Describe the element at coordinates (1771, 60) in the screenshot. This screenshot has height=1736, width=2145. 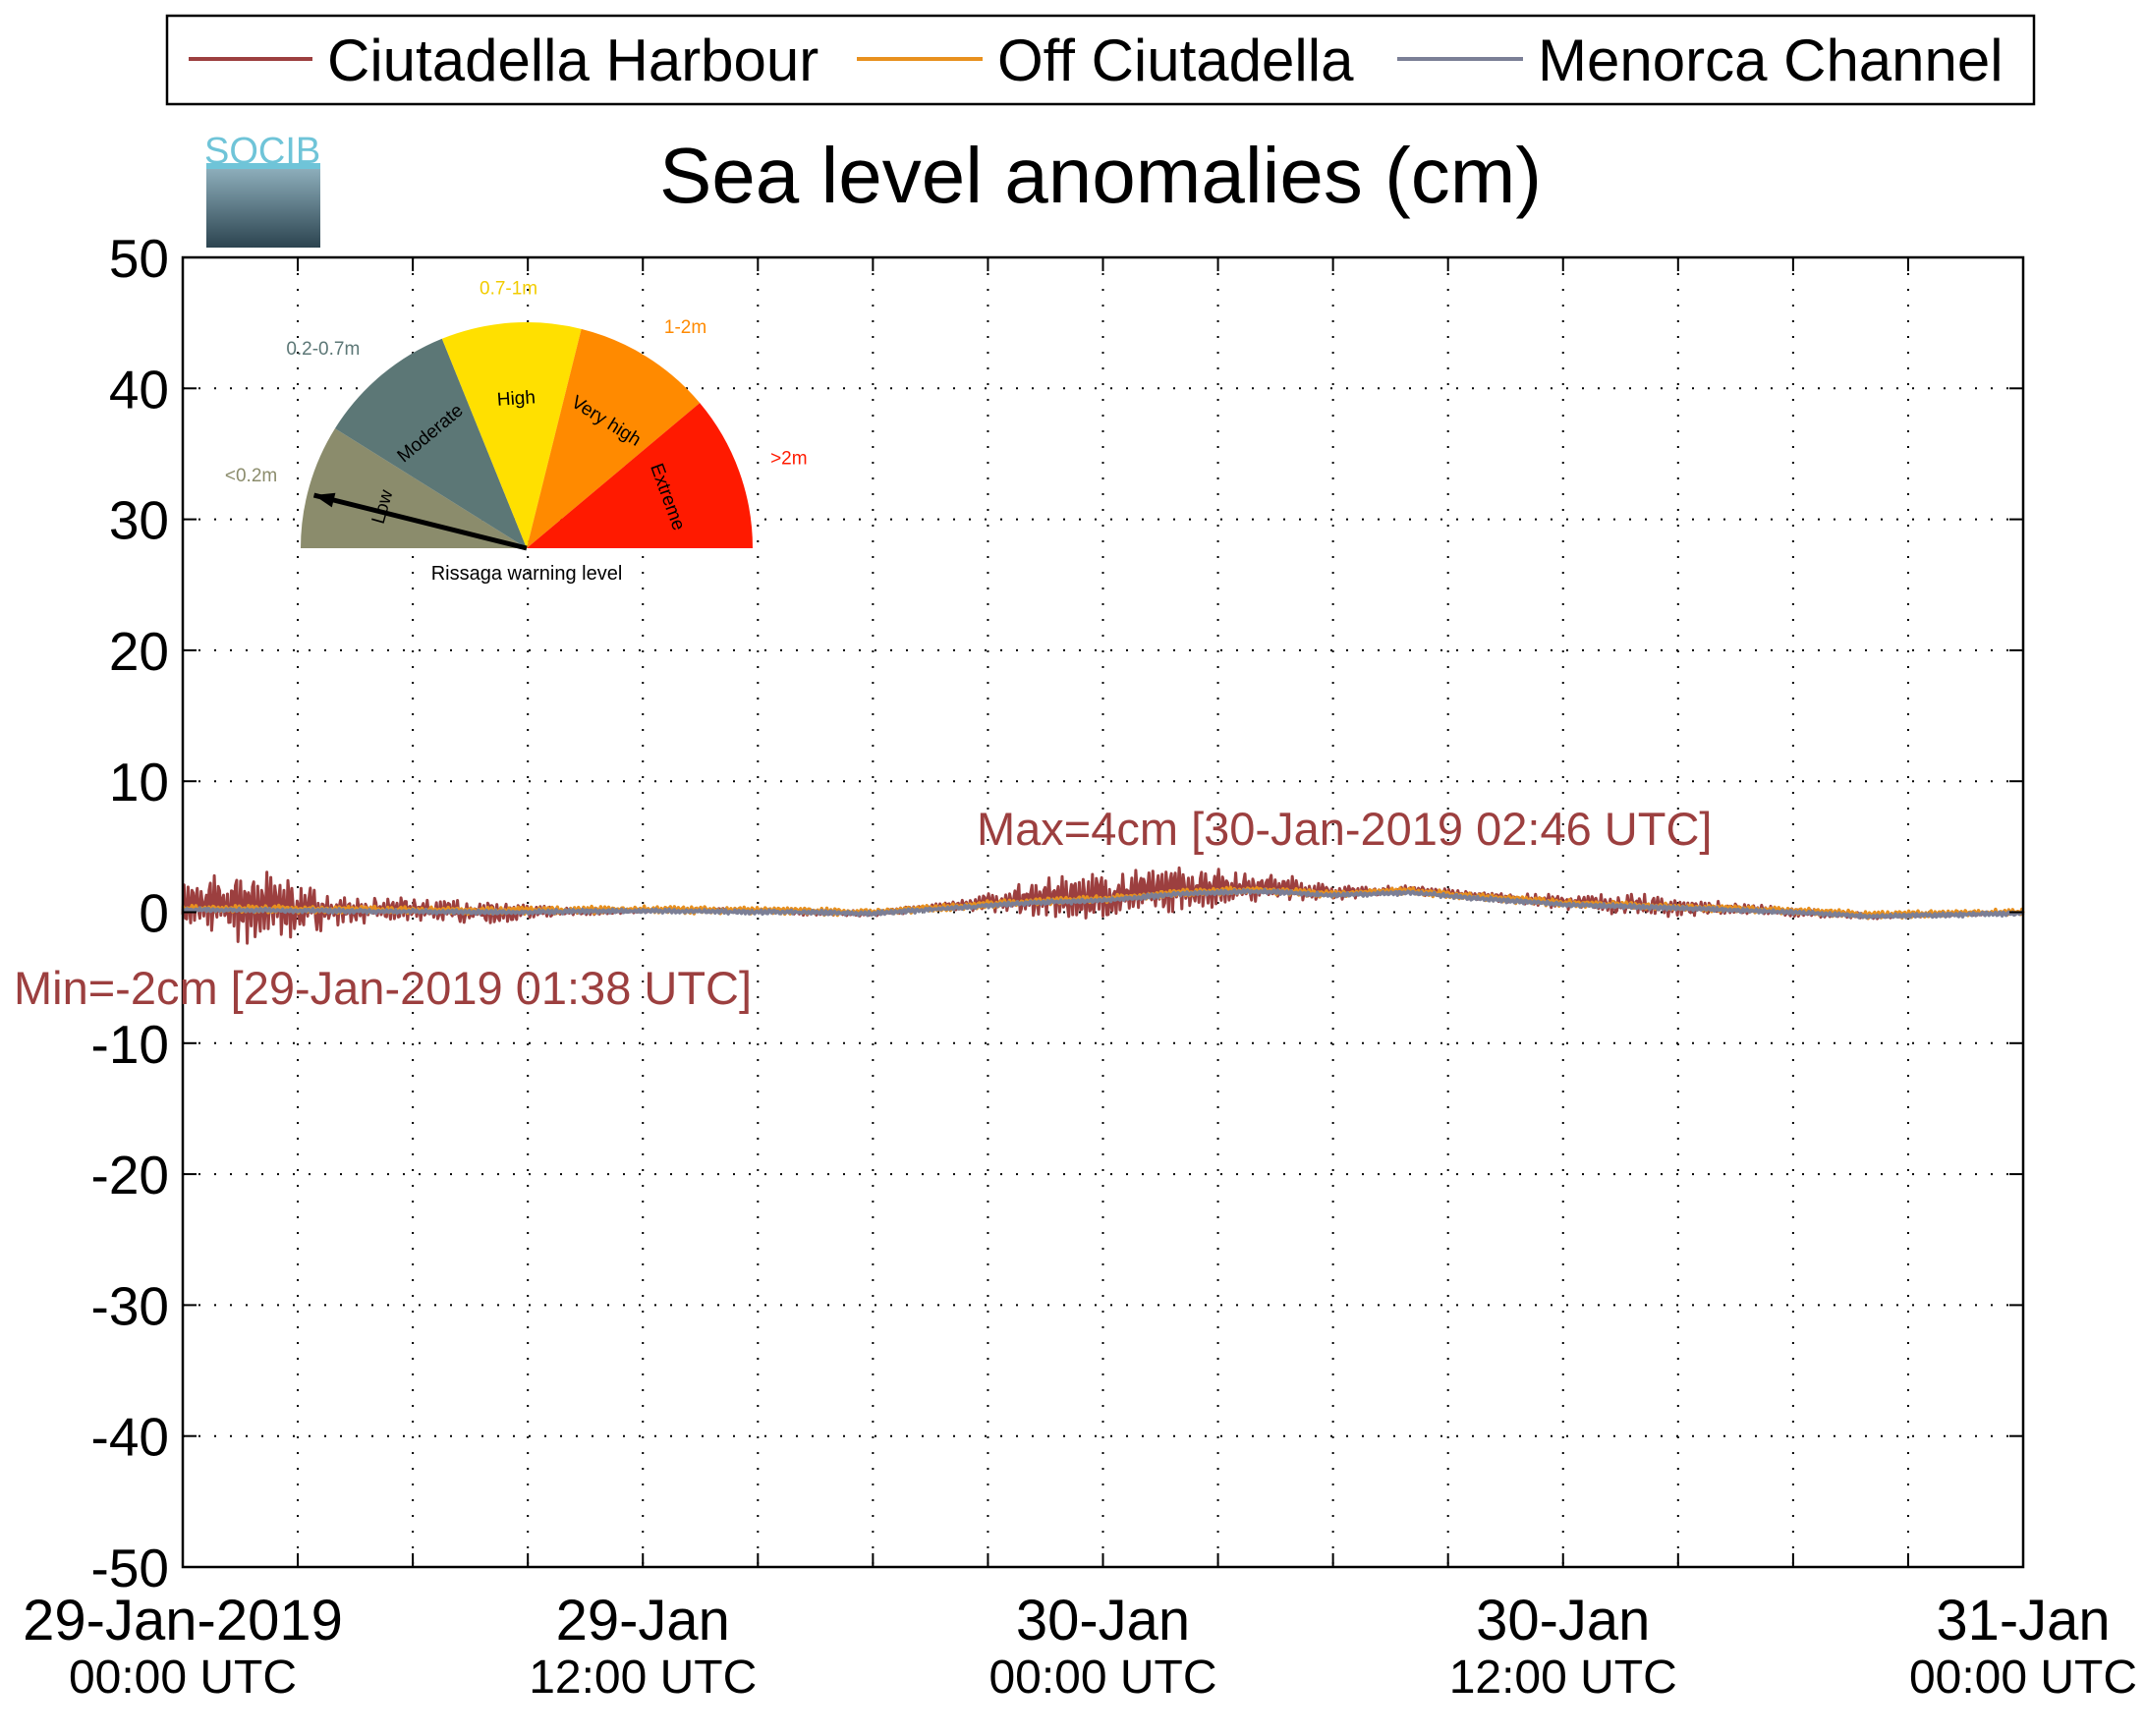
I see `legend-label-menorca-channel: Menorca Channel` at that location.